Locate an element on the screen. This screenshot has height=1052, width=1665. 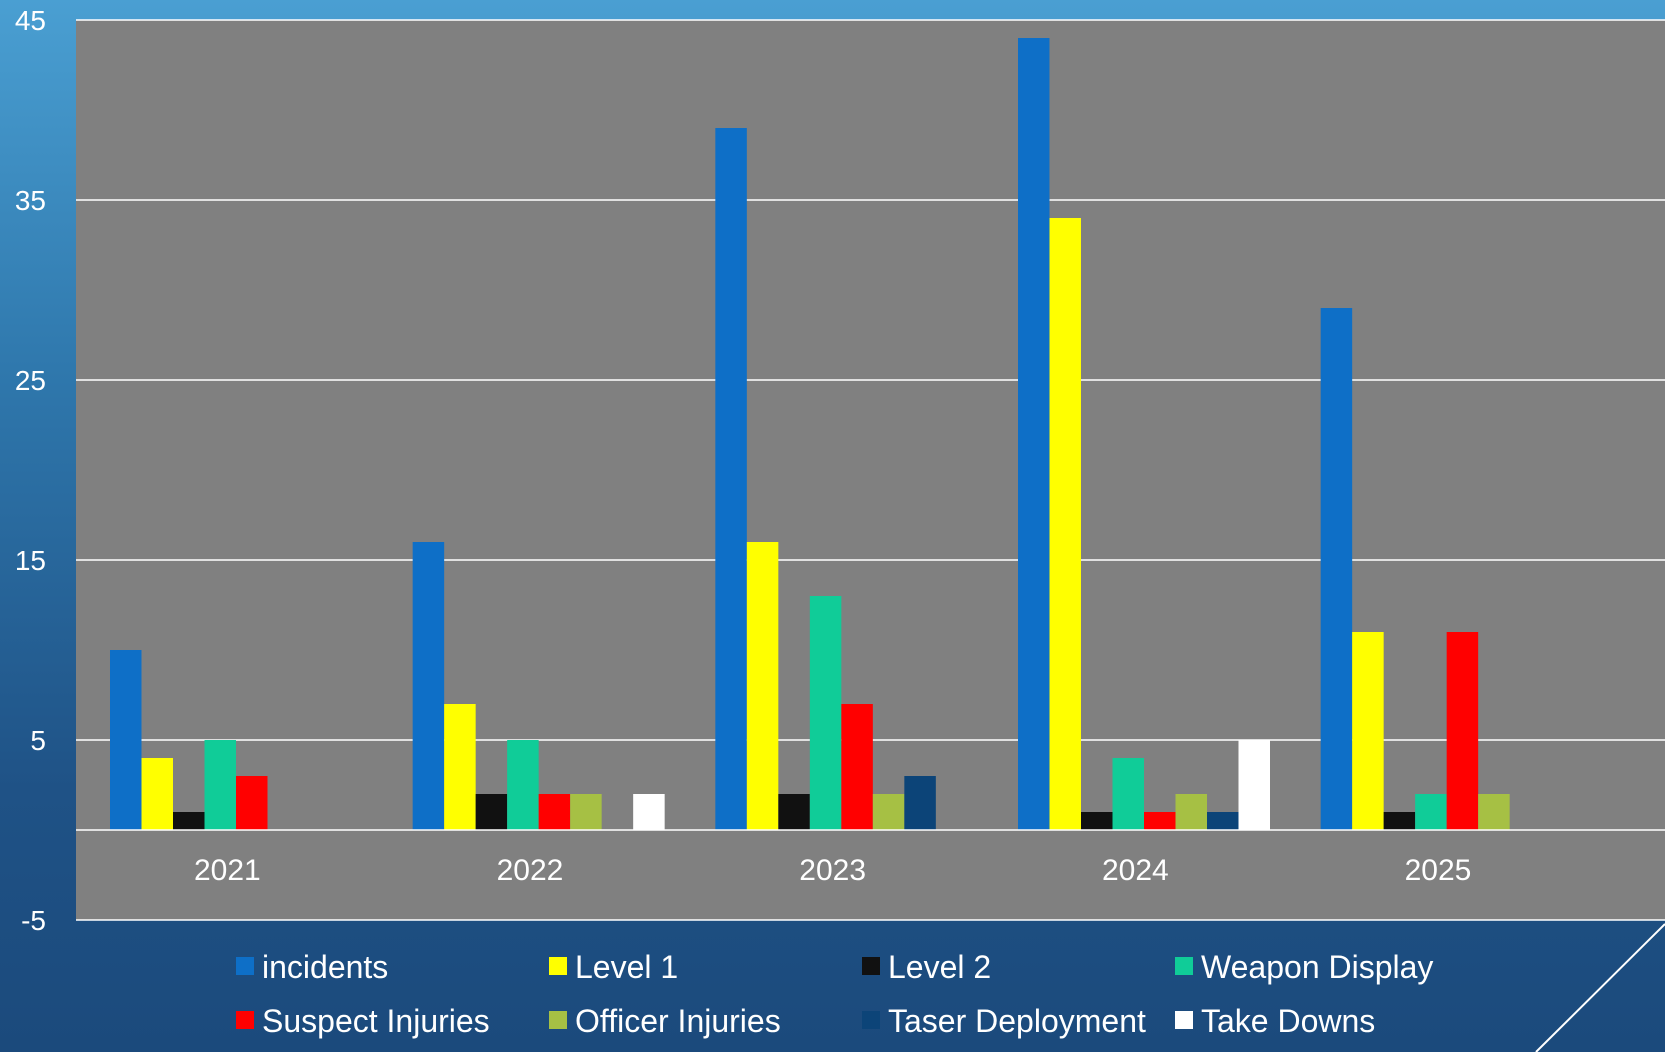
bar-weapon-display-2024 is located at coordinates (1128, 794).